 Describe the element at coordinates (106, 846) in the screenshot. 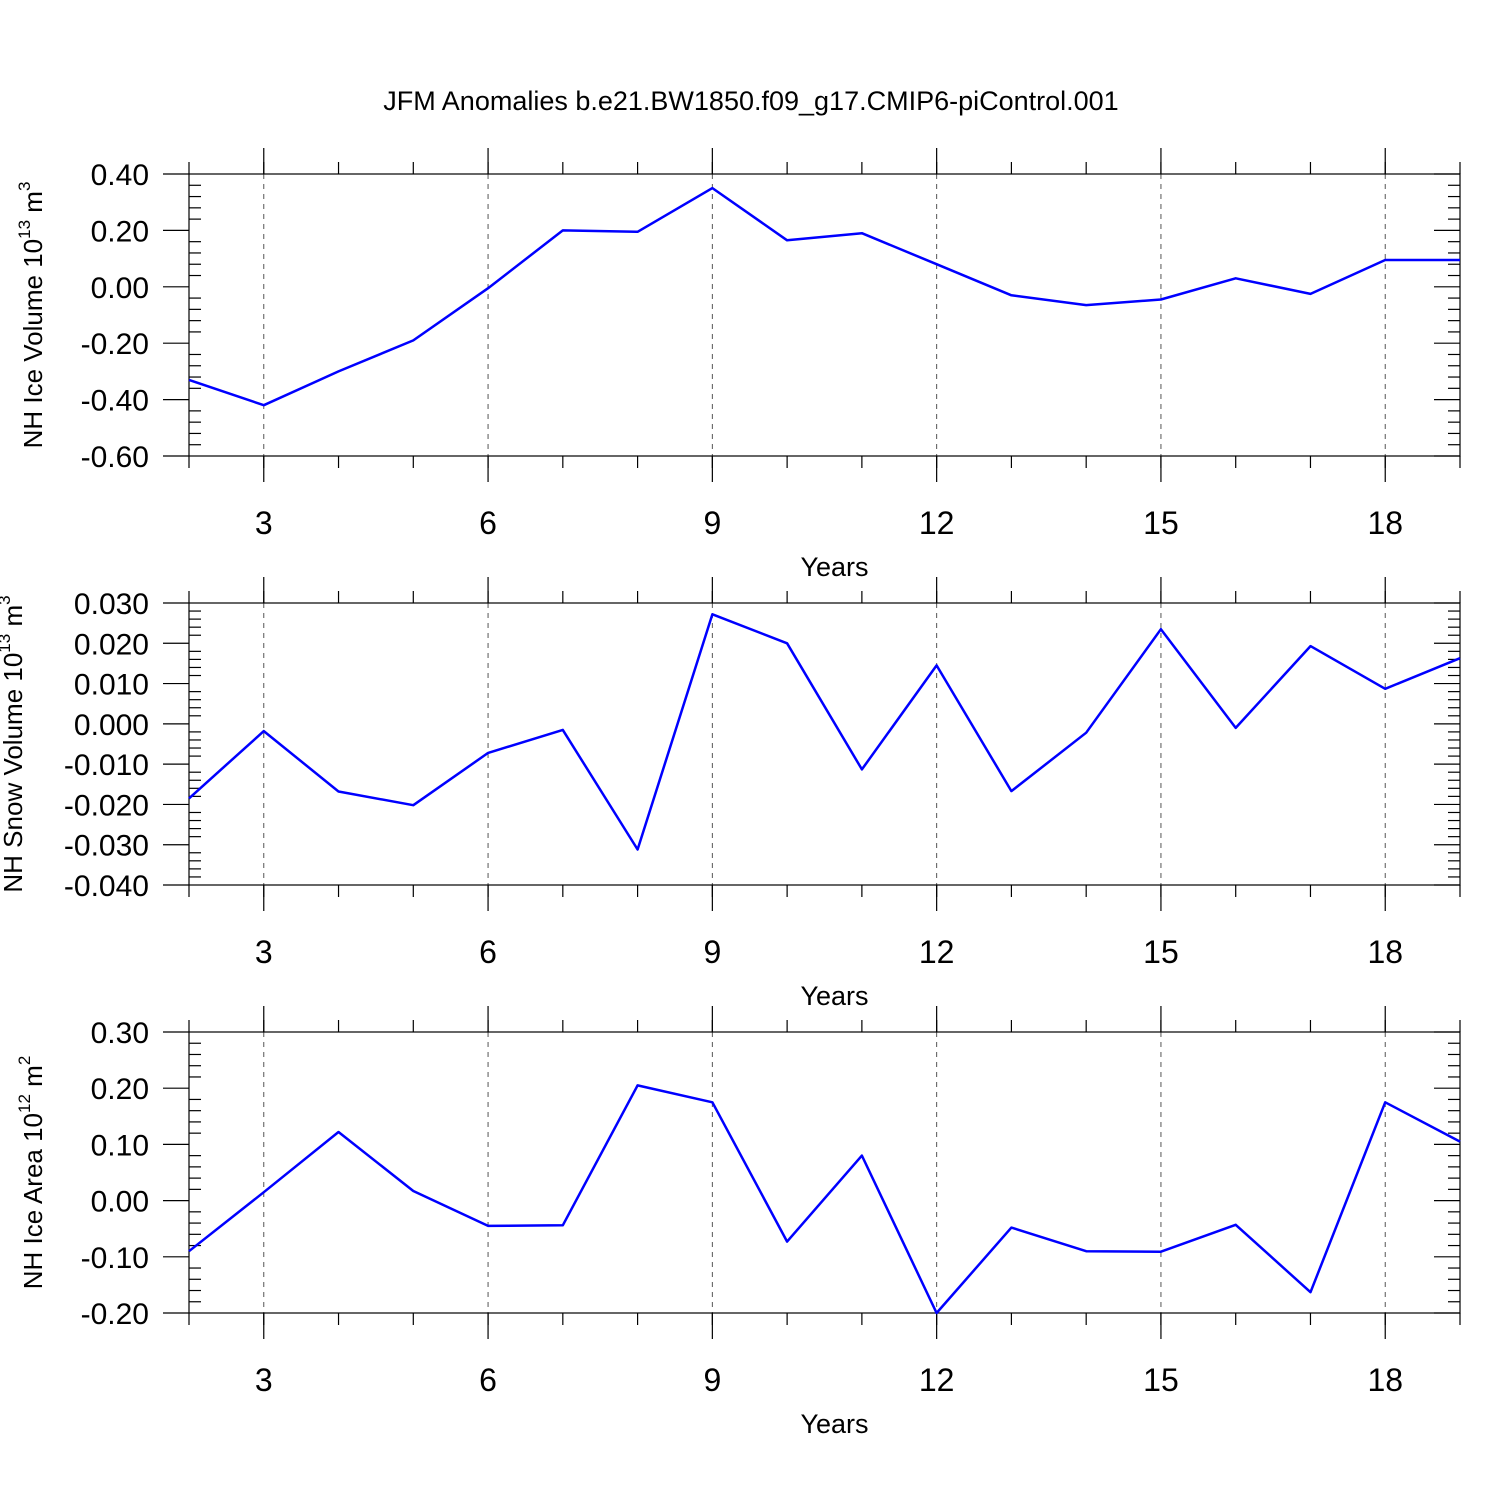

I see `y-tick-label: -0.030` at that location.